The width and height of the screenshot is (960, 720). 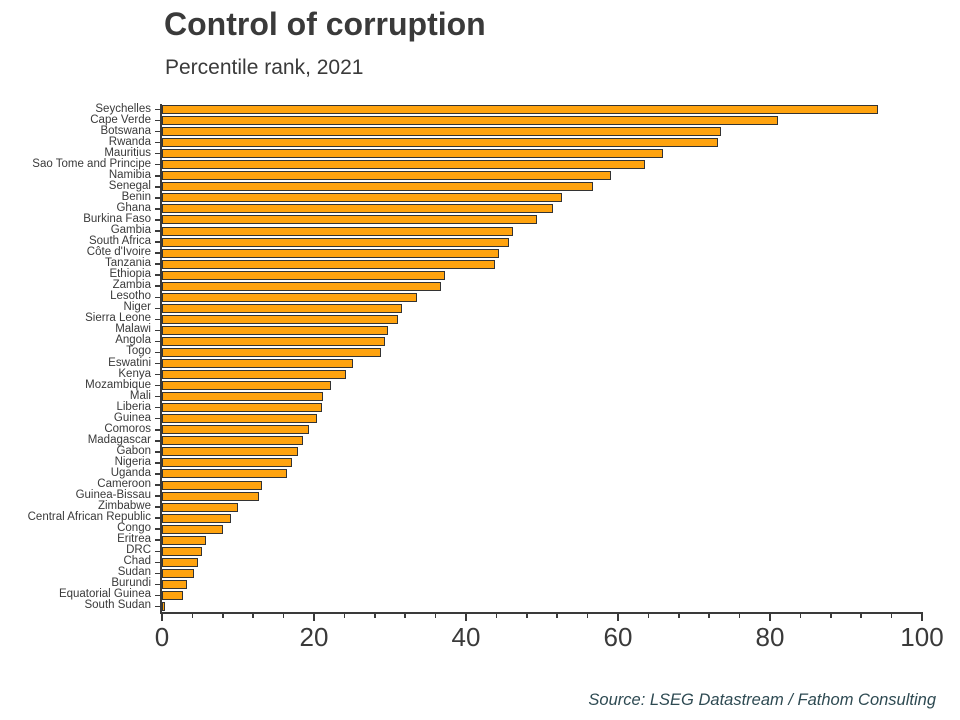 What do you see at coordinates (124, 484) in the screenshot?
I see `y-axis-label: Cameroon` at bounding box center [124, 484].